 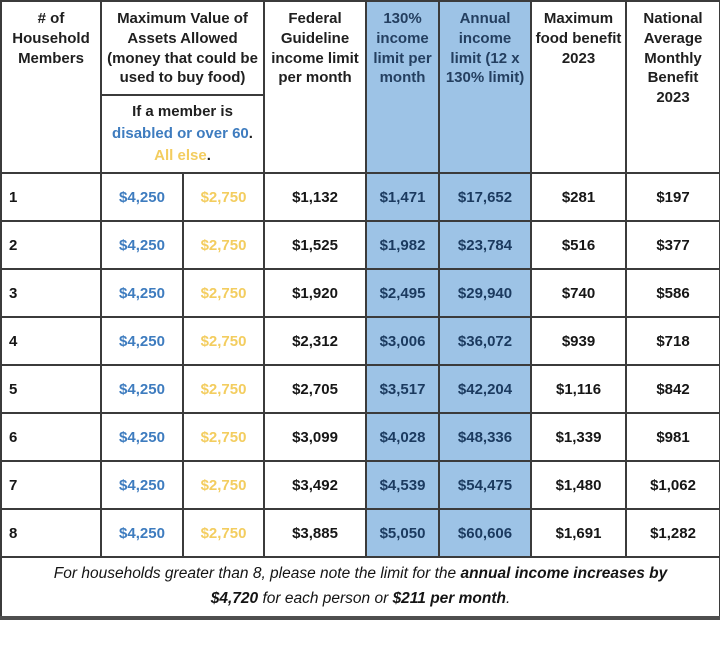 What do you see at coordinates (672, 437) in the screenshot?
I see `cell-national-avg-benefit: $981` at bounding box center [672, 437].